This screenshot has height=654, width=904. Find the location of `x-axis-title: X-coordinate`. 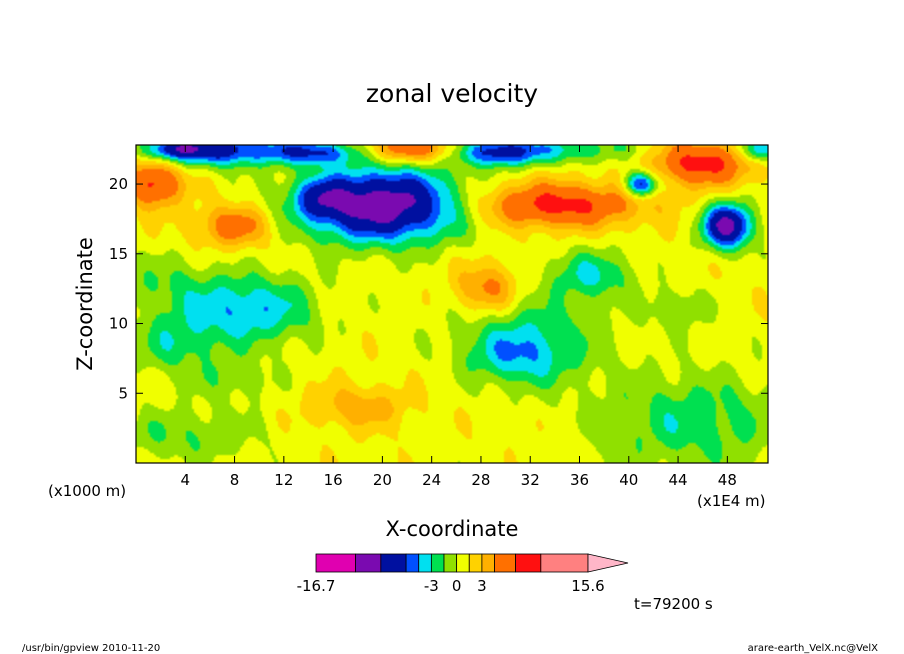

x-axis-title: X-coordinate is located at coordinates (452, 529).